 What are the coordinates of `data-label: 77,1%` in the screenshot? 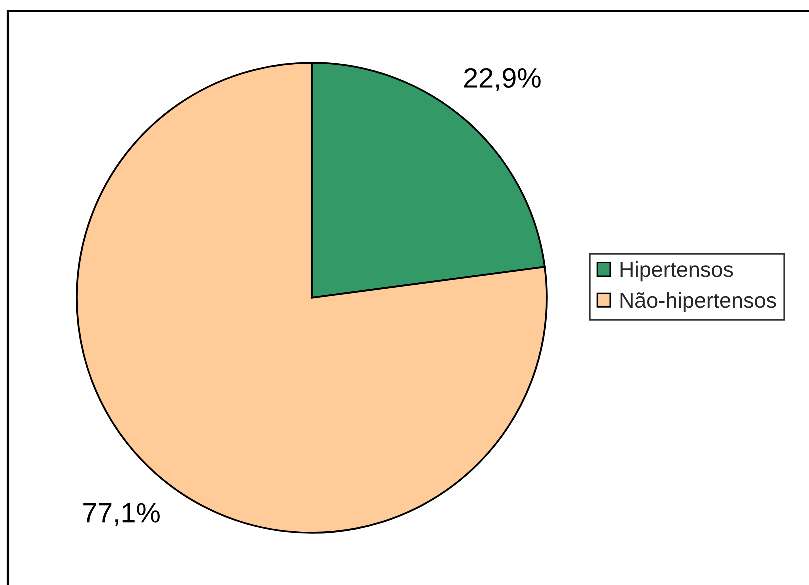 It's located at (122, 514).